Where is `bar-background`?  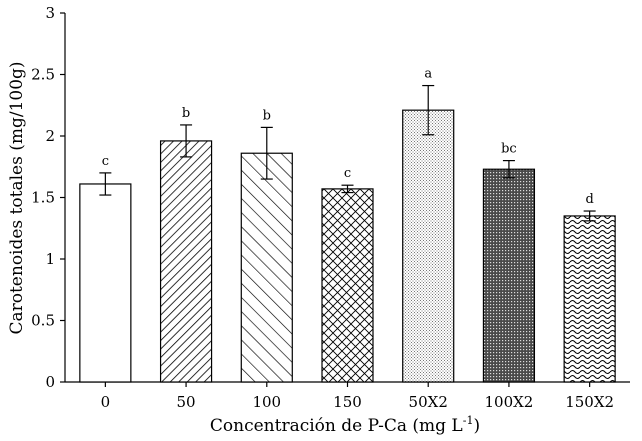
bar-background is located at coordinates (105, 282).